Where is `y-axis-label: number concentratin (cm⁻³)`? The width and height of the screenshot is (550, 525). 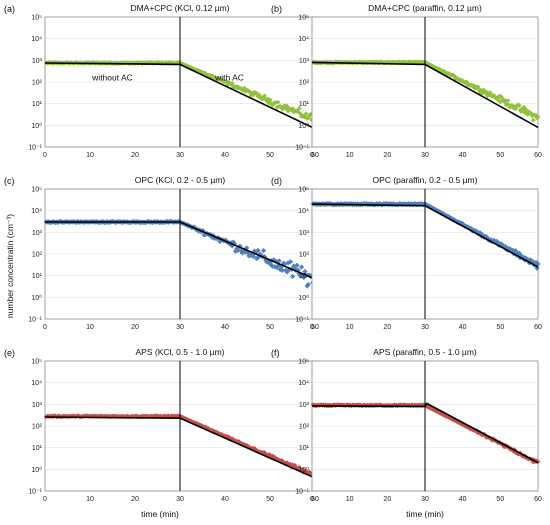 y-axis-label: number concentratin (cm⁻³) is located at coordinates (10, 266).